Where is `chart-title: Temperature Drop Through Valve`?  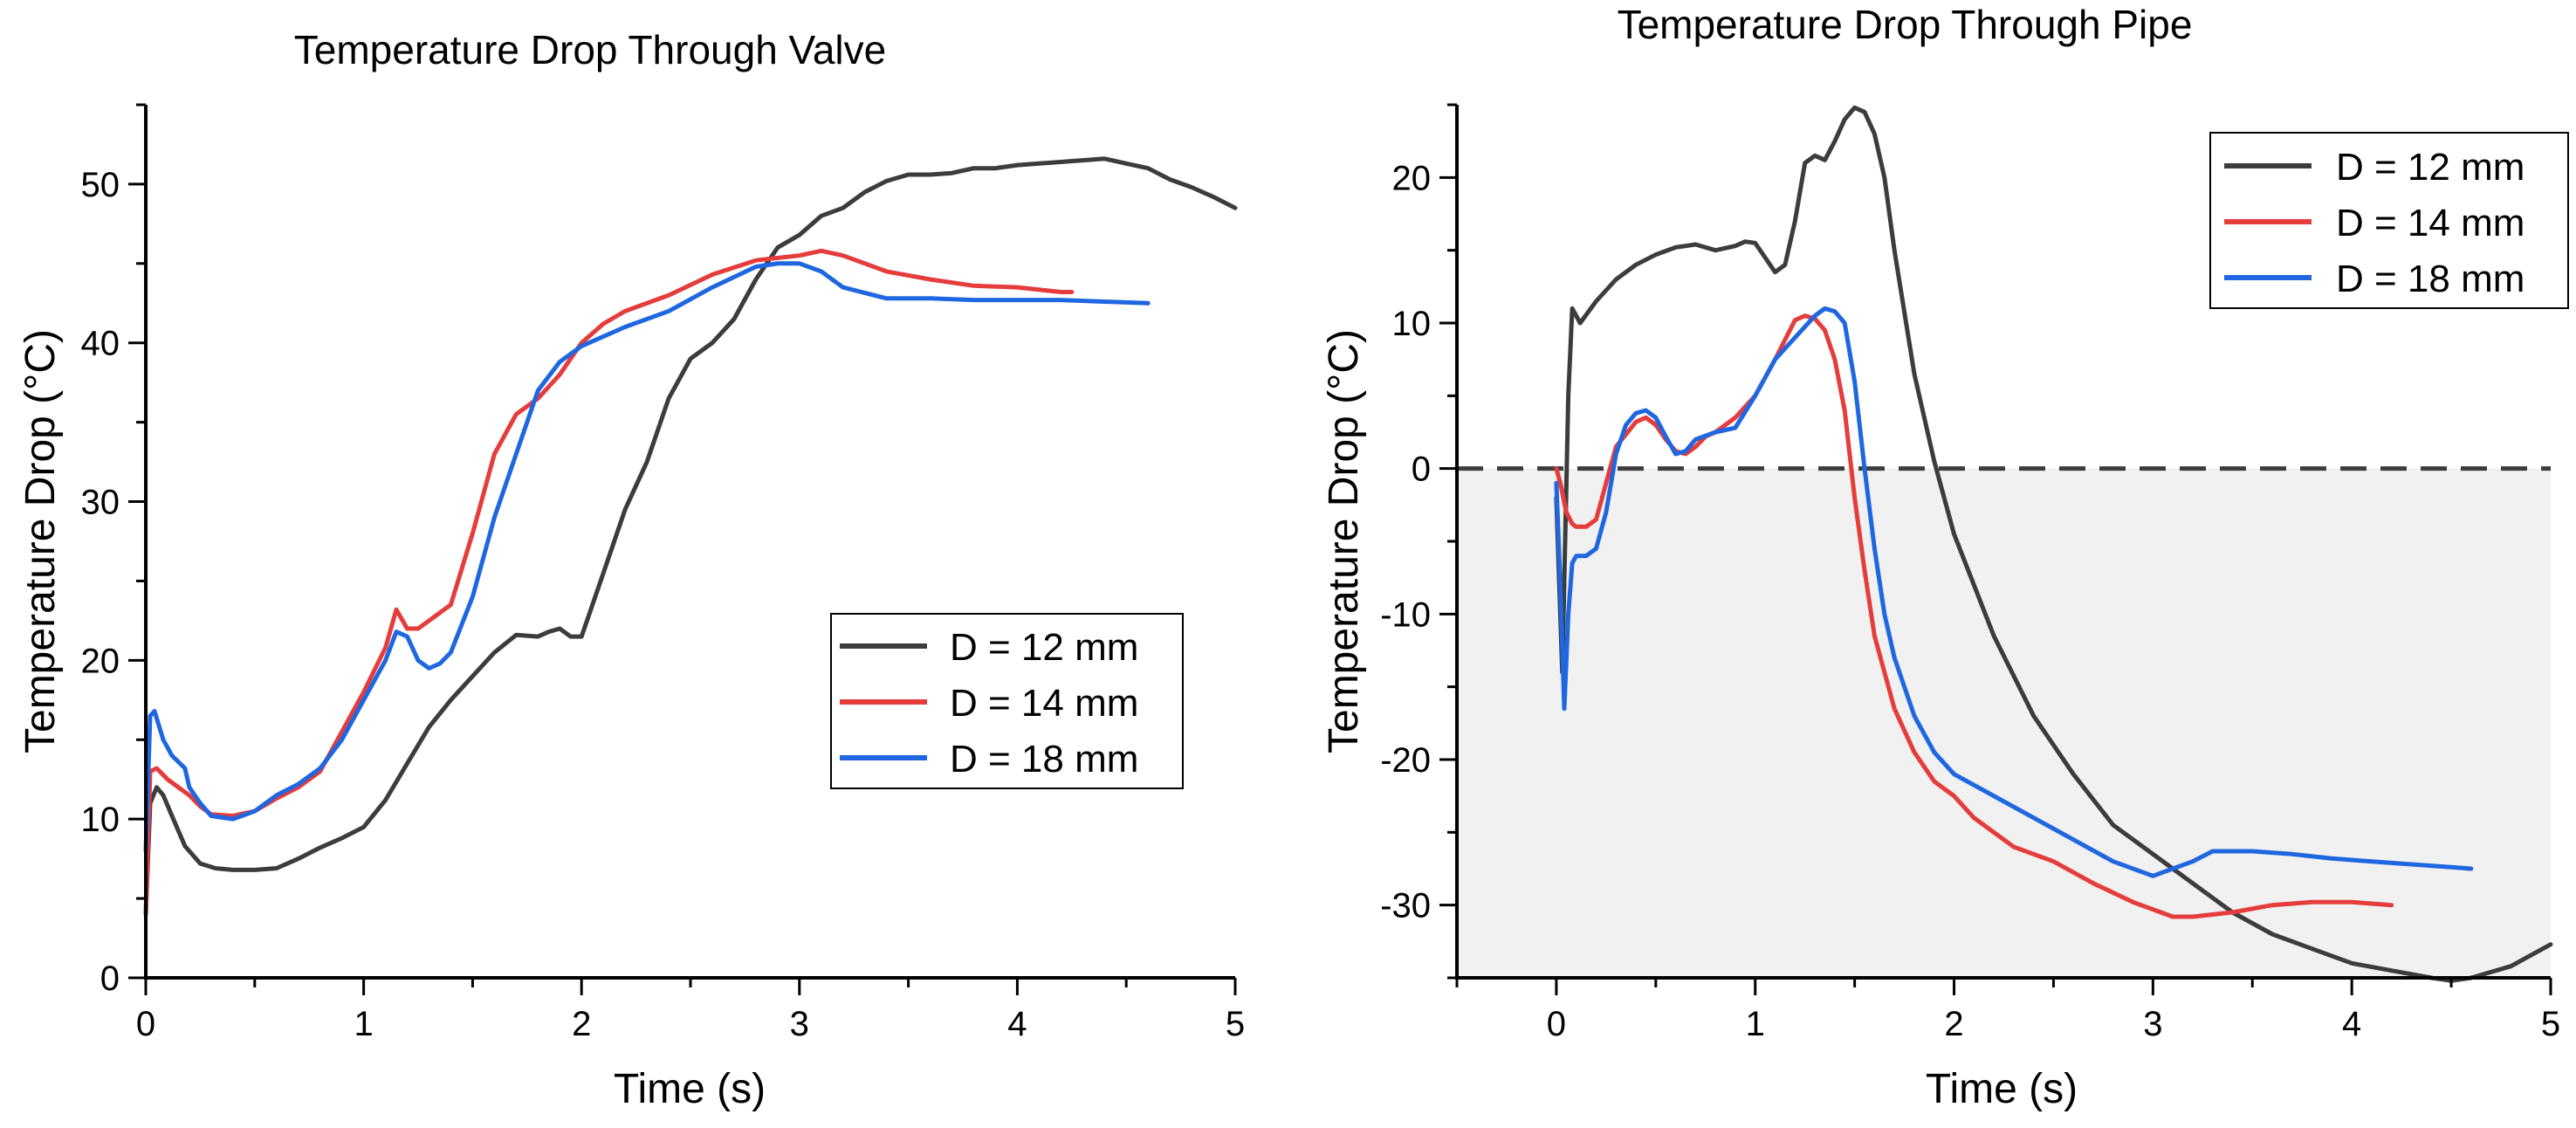 chart-title: Temperature Drop Through Valve is located at coordinates (590, 49).